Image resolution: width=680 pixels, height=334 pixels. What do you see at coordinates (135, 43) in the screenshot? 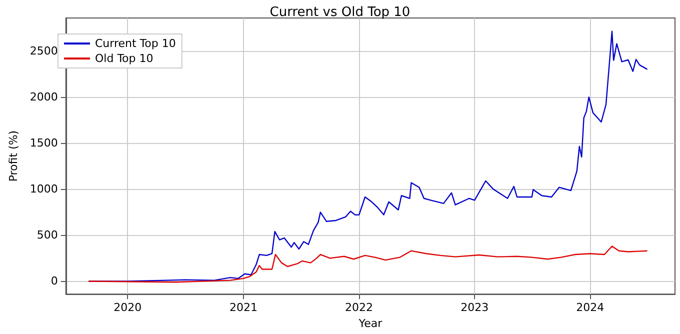
I see `legend-label: Current Top 10` at bounding box center [135, 43].